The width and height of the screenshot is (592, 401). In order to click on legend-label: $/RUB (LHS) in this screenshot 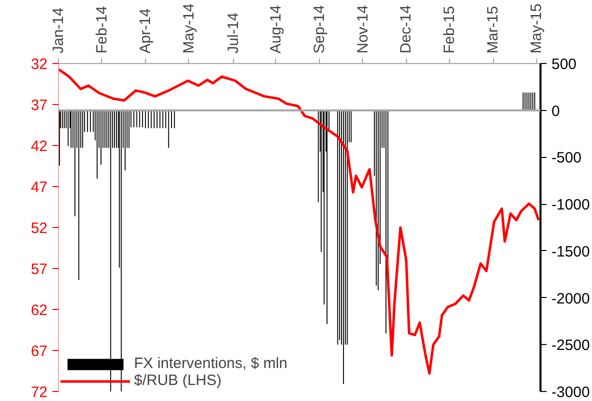, I will do `click(178, 380)`.